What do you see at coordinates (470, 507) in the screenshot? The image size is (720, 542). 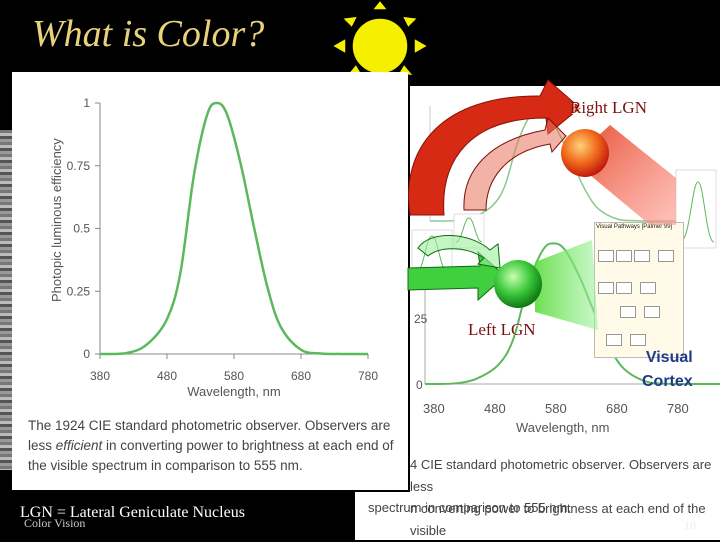 I see `bg-caption-line: spectrum in comparison to 555 nm.` at bounding box center [470, 507].